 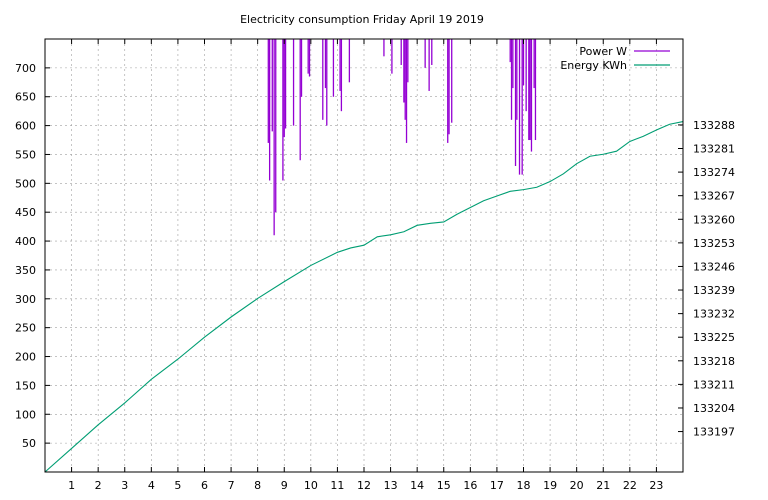 I want to click on x-tick-label: 3, so click(x=124, y=485).